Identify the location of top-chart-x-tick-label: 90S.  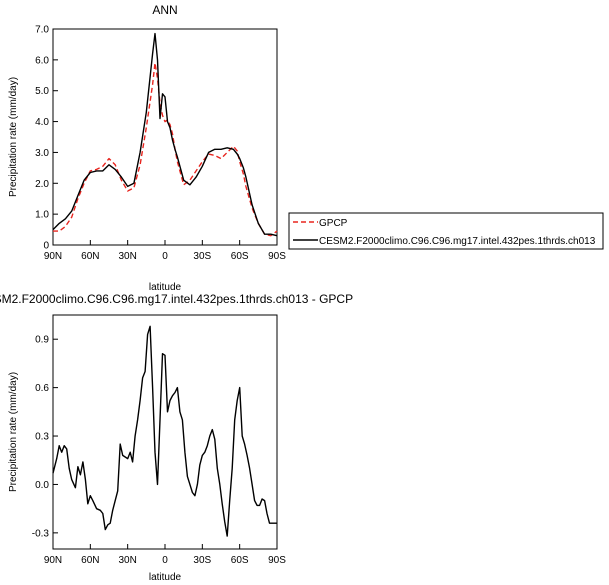
(277, 256).